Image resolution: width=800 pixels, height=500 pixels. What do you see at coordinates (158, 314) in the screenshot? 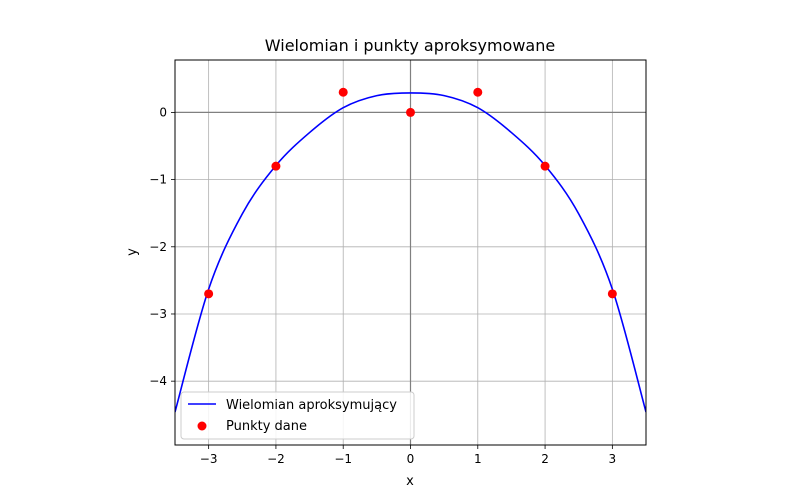
I see `y-tick-label: −3` at bounding box center [158, 314].